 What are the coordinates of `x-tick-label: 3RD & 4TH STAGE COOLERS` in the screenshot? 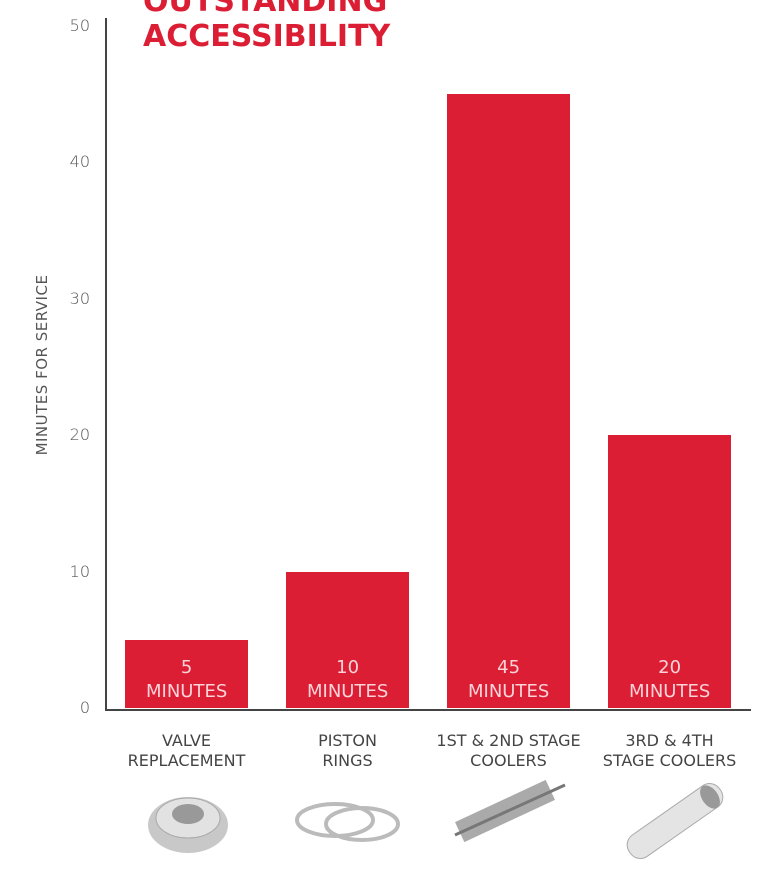 It's located at (669, 750).